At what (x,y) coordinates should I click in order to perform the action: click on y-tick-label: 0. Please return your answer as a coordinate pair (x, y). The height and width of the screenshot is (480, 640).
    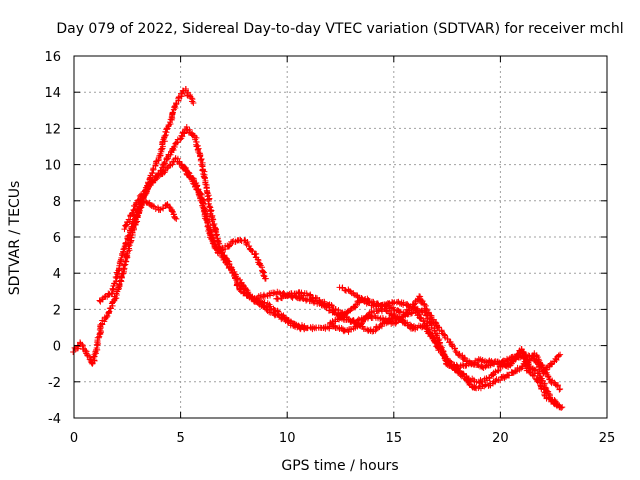
    Looking at the image, I should click on (57, 347).